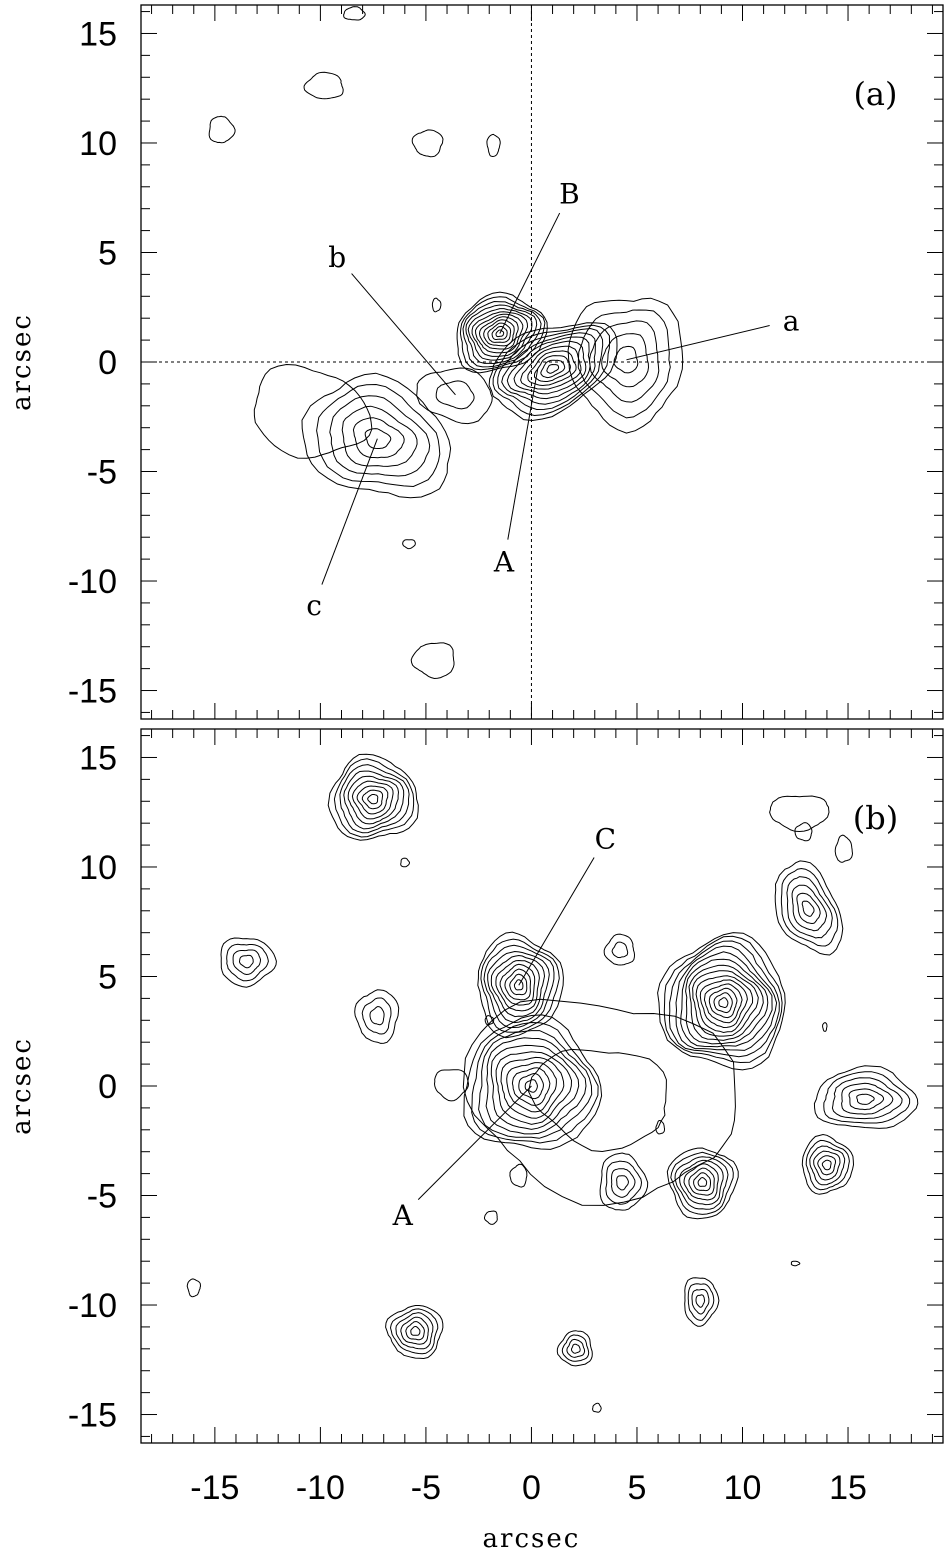 This screenshot has width=944, height=1555. Describe the element at coordinates (637, 1488) in the screenshot. I see `x-tick-label: 5` at that location.